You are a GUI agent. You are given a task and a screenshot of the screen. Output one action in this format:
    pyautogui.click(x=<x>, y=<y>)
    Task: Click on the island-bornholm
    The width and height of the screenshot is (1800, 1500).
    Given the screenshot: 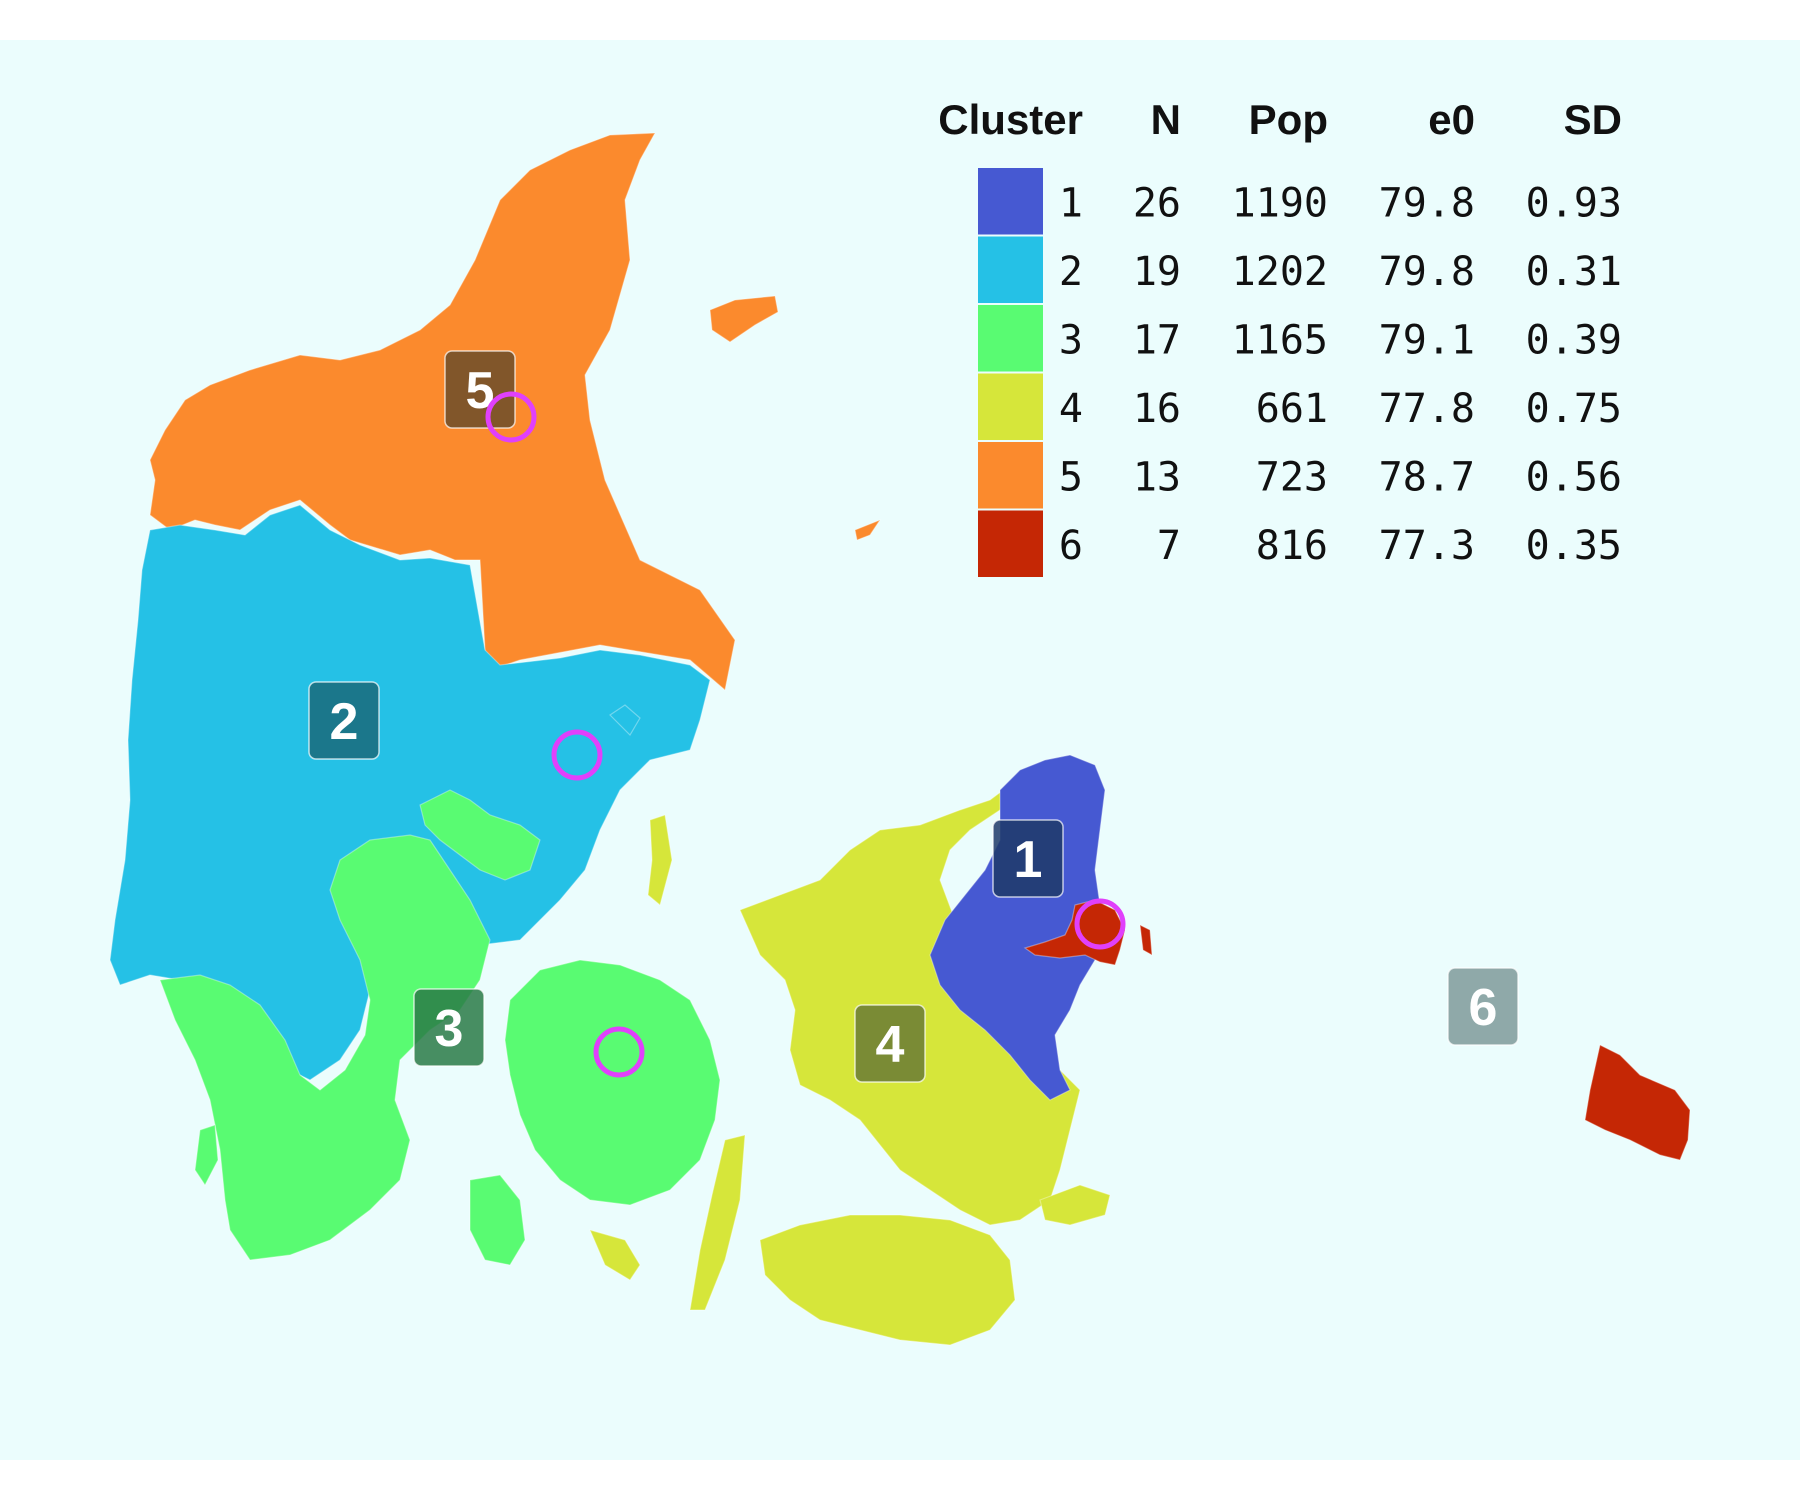 What is the action you would take?
    pyautogui.click(x=1637, y=1102)
    